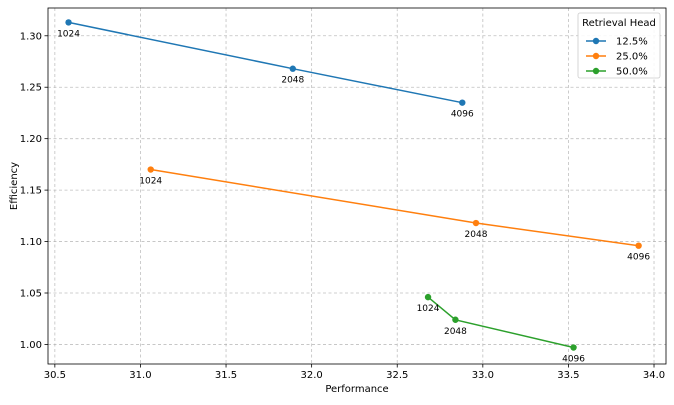 The height and width of the screenshot is (405, 674). Describe the element at coordinates (140, 375) in the screenshot. I see `x-tick-label: 31.0` at that location.